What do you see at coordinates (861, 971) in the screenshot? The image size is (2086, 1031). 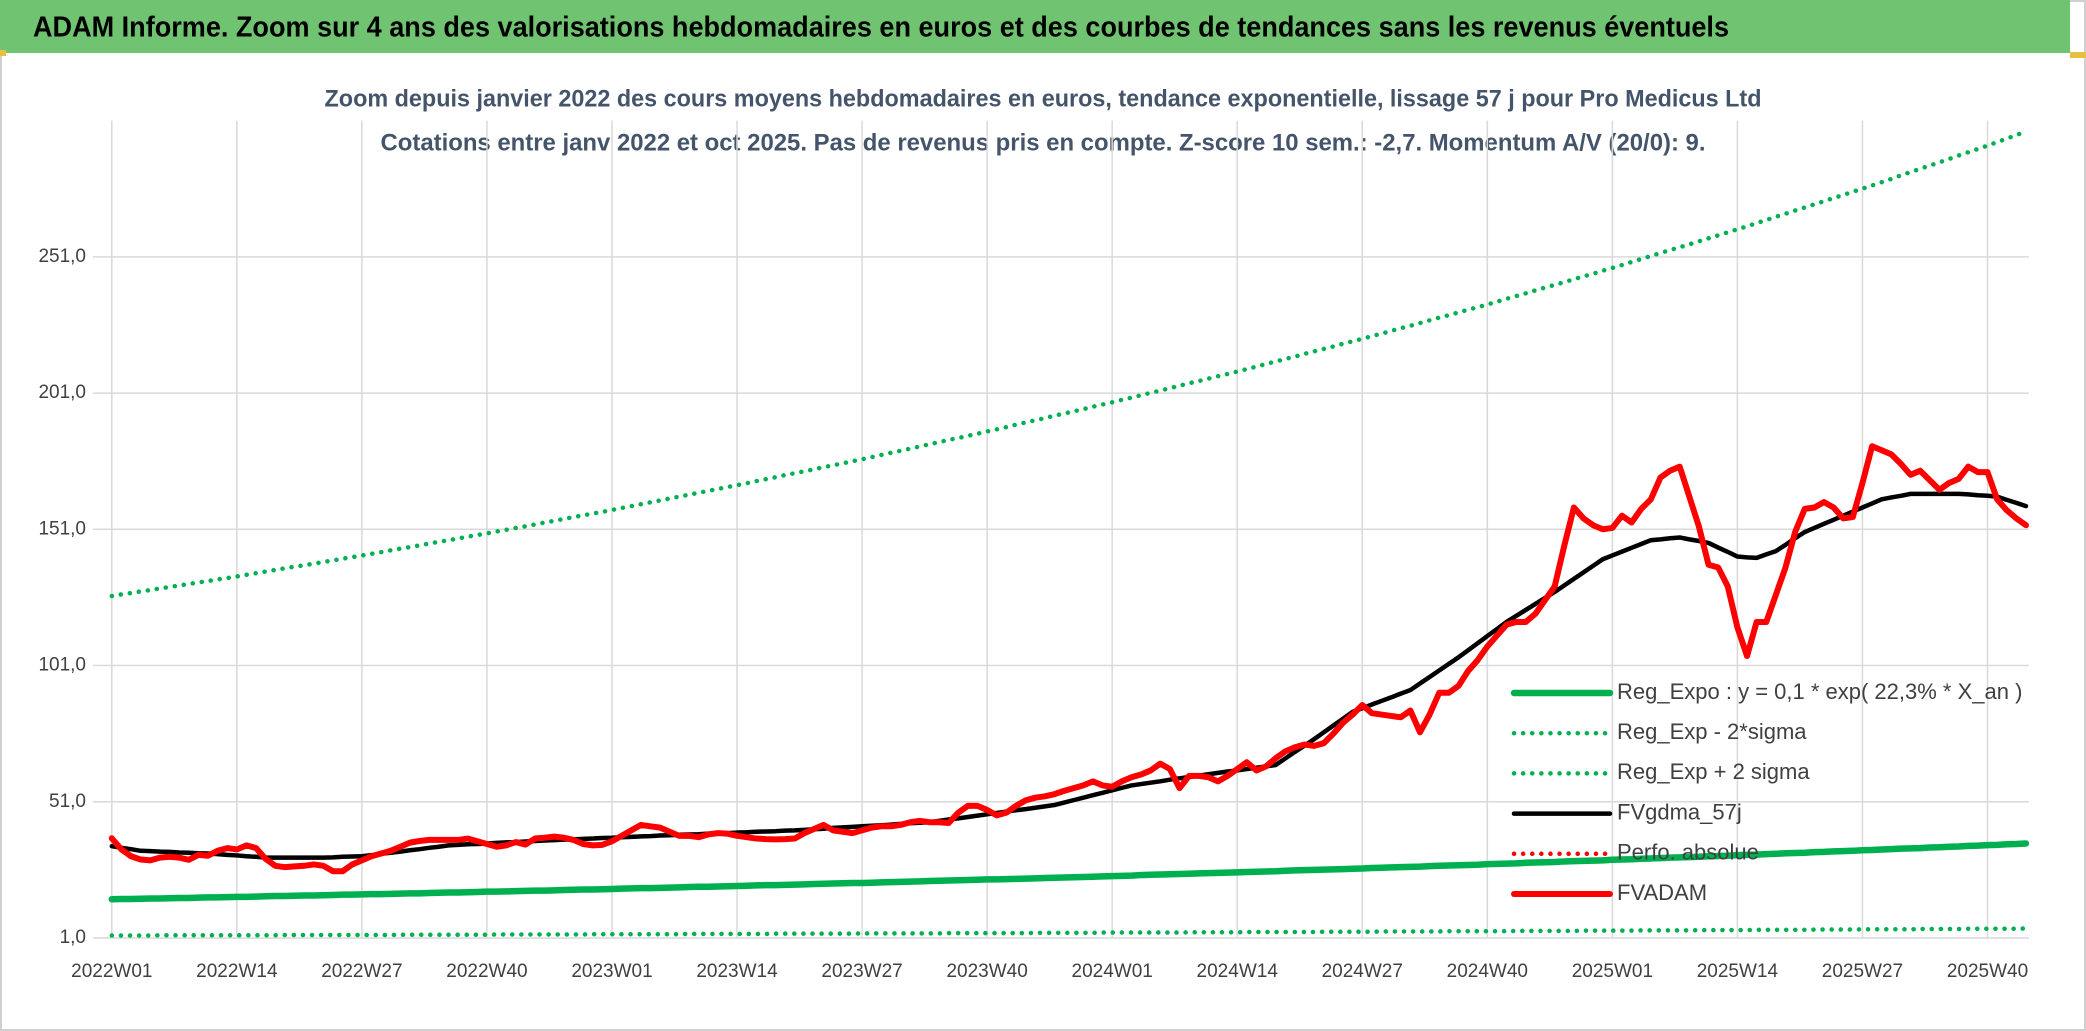 I see `x-tick-label: 2023W27` at bounding box center [861, 971].